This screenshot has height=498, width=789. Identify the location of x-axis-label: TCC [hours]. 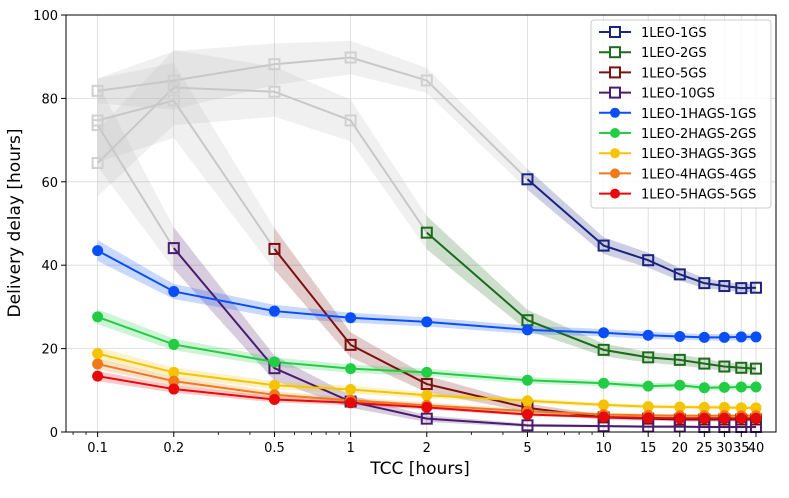
(419, 469).